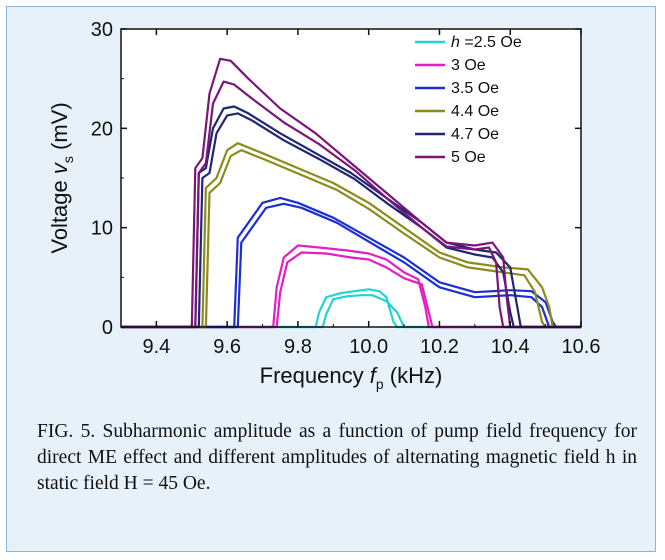  What do you see at coordinates (298, 347) in the screenshot?
I see `x-tick-label: 9.8` at bounding box center [298, 347].